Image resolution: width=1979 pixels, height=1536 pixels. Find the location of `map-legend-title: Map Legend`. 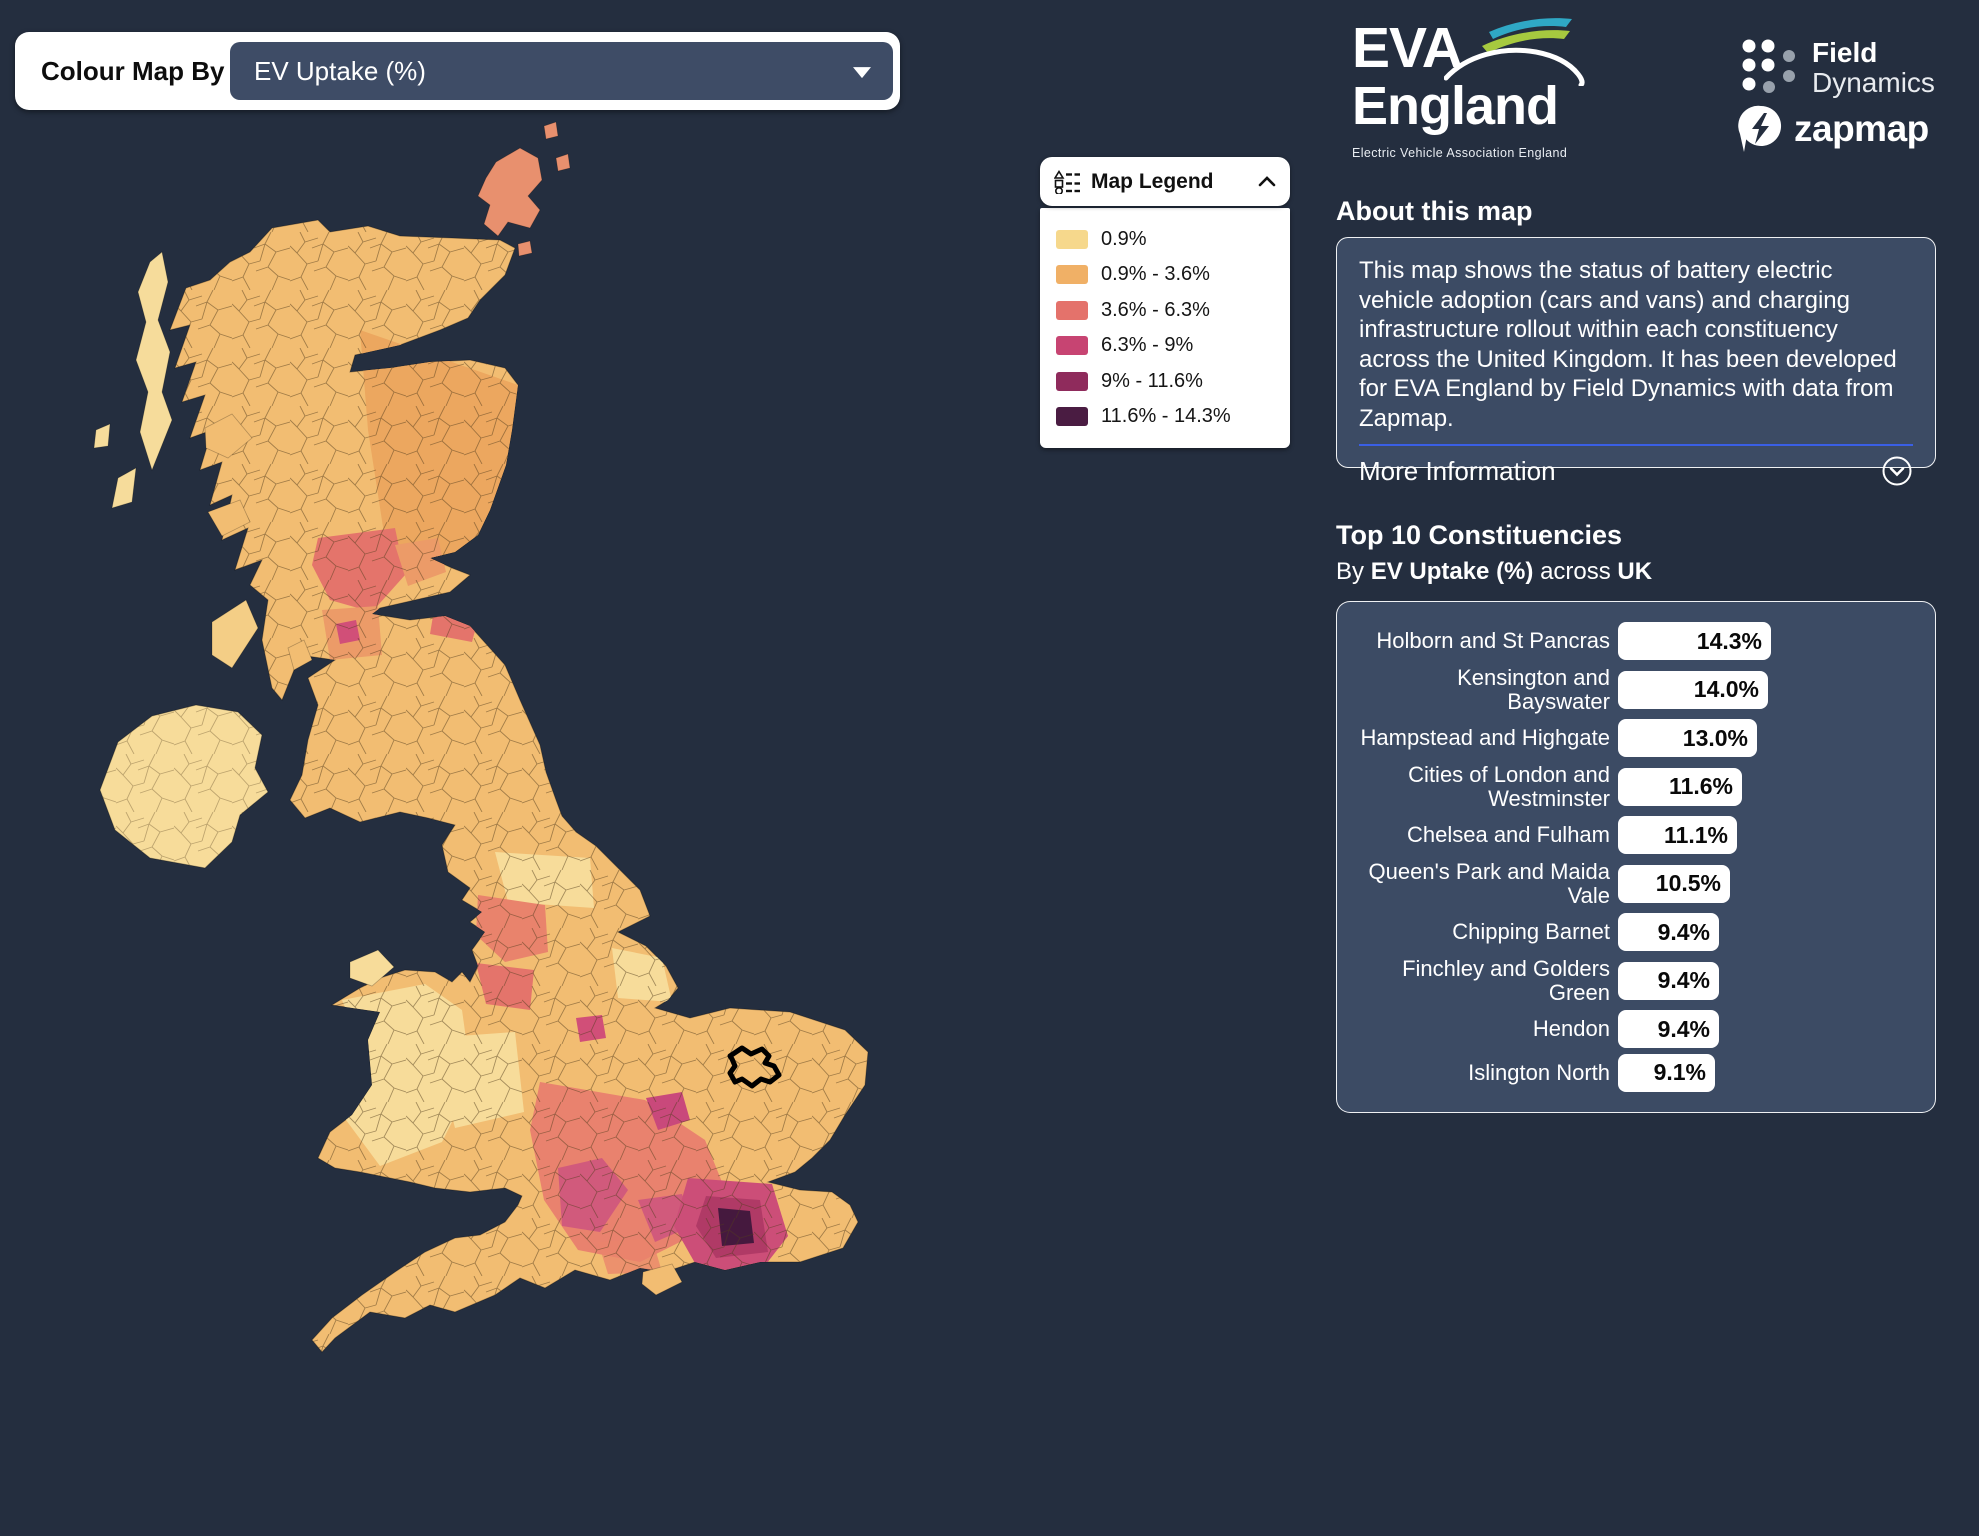

map-legend-title: Map Legend is located at coordinates (1152, 181).